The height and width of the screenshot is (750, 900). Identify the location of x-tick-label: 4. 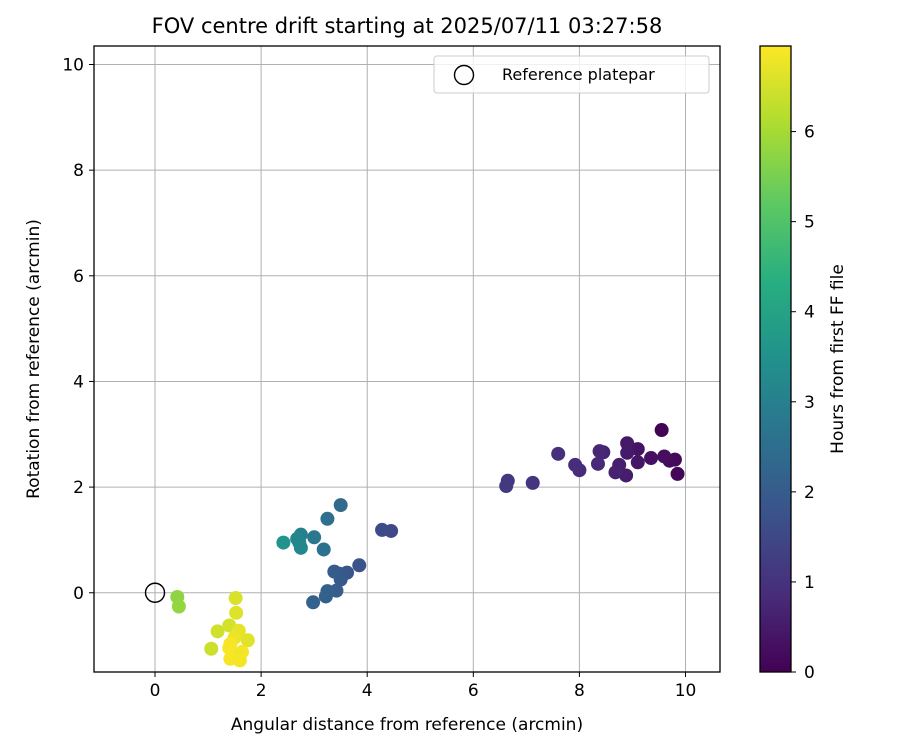
(367, 691).